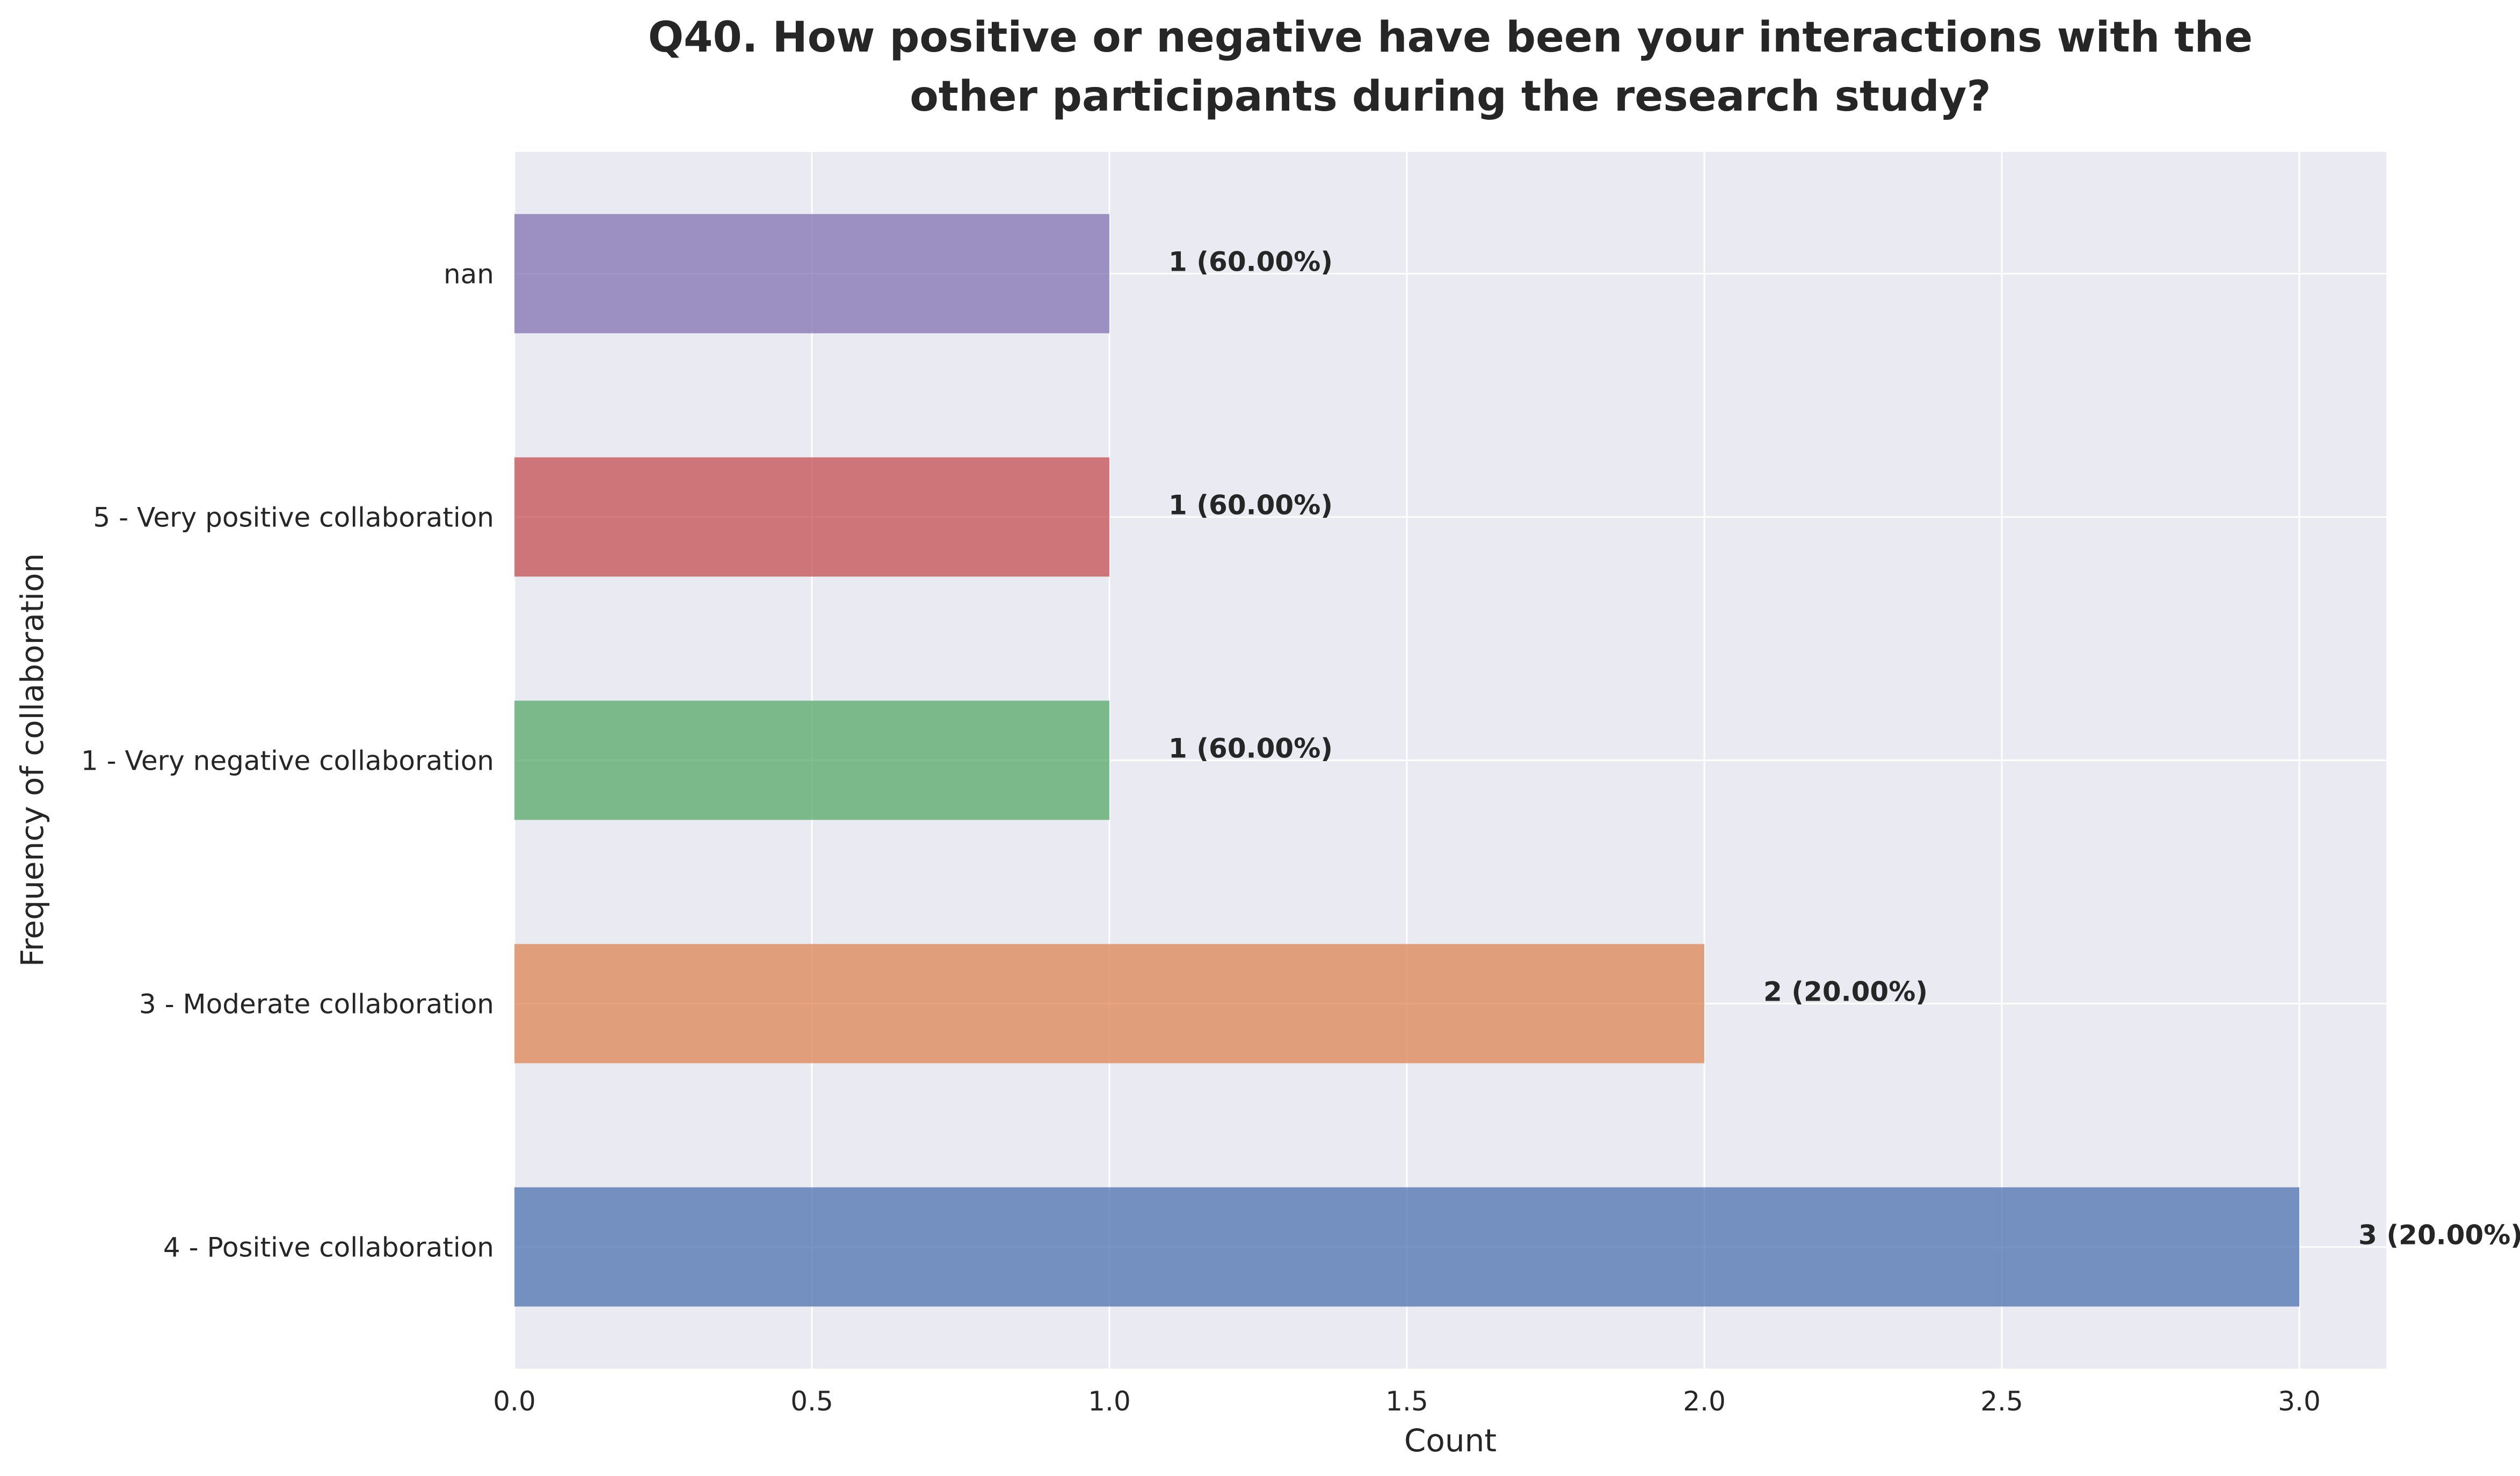 Image resolution: width=2520 pixels, height=1476 pixels. I want to click on data-label-2: 2 (20.00%), so click(1845, 992).